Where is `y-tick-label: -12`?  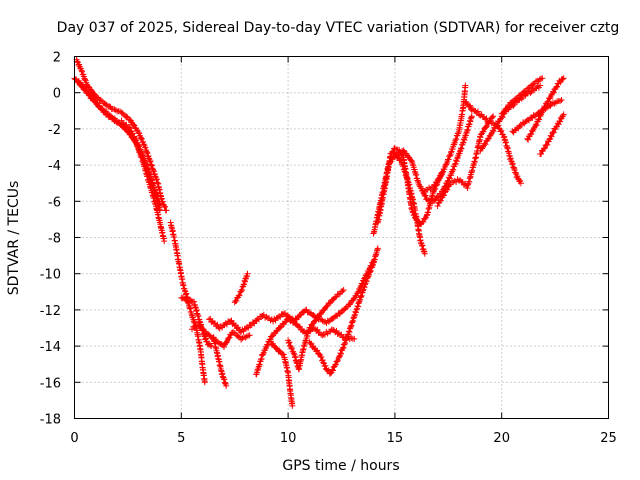 y-tick-label: -12 is located at coordinates (50, 311).